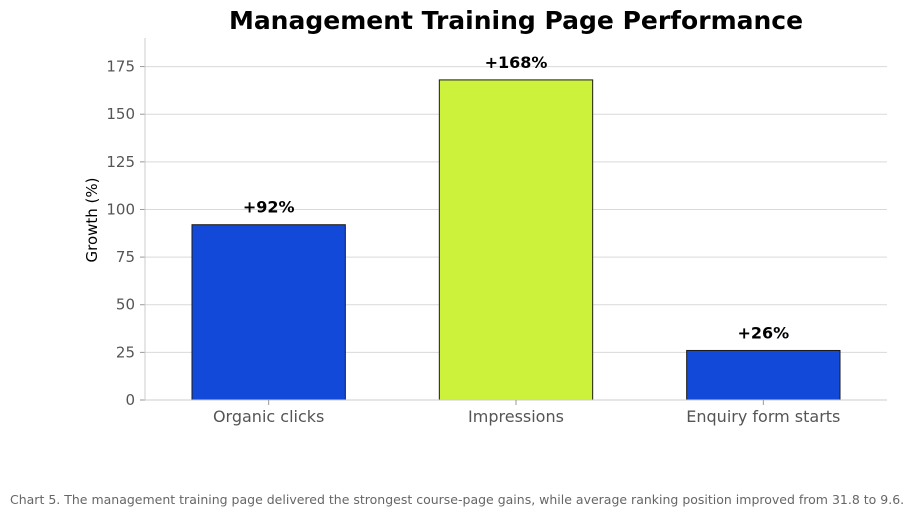 The image size is (920, 518). I want to click on y-tick-label: 100, so click(120, 209).